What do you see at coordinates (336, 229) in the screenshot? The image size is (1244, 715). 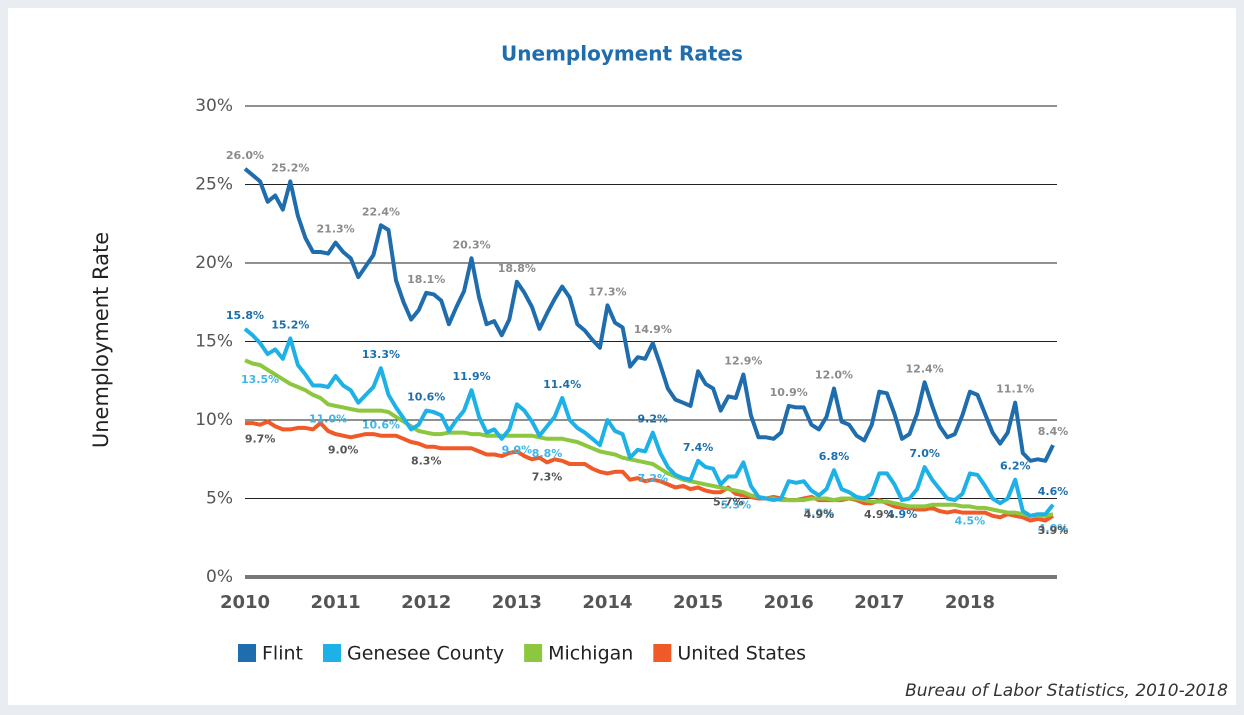 I see `data-label: 21.3%` at bounding box center [336, 229].